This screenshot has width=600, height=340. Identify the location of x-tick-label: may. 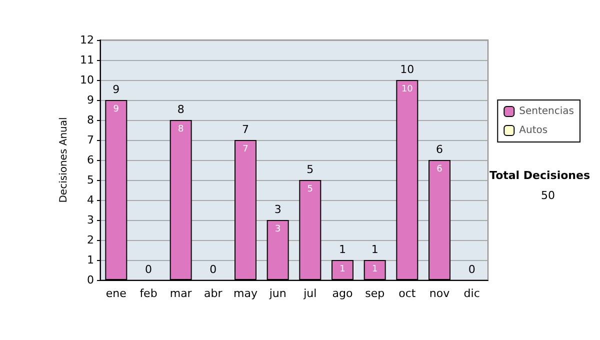
(246, 293).